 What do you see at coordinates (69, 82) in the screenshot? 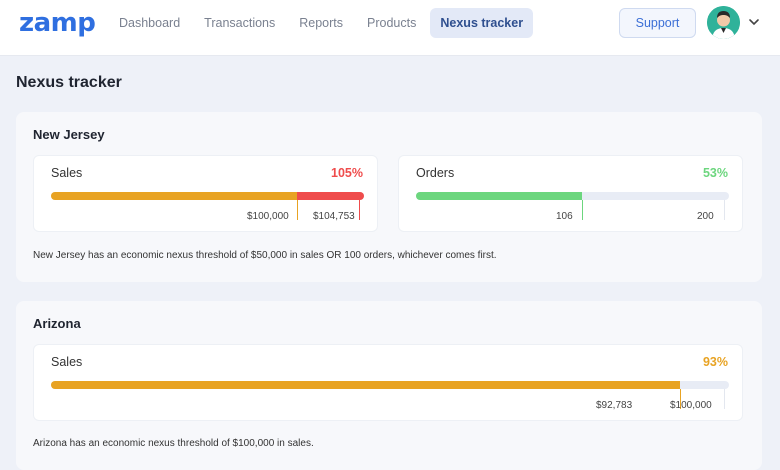
I see `page-title: Nexus tracker` at bounding box center [69, 82].